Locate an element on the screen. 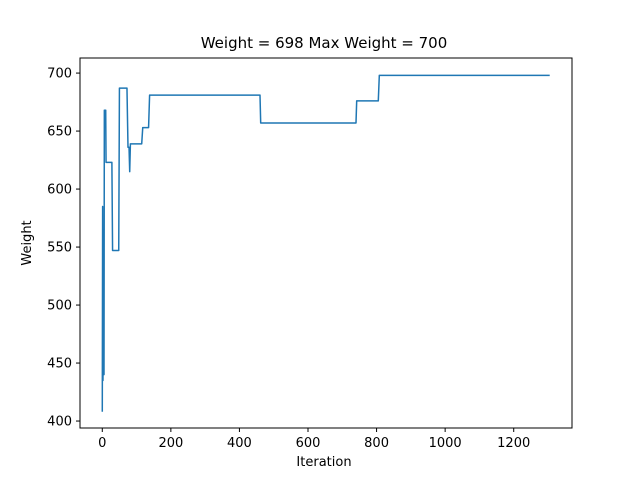 The width and height of the screenshot is (634, 478). x-axis-label: Iteration is located at coordinates (323, 462).